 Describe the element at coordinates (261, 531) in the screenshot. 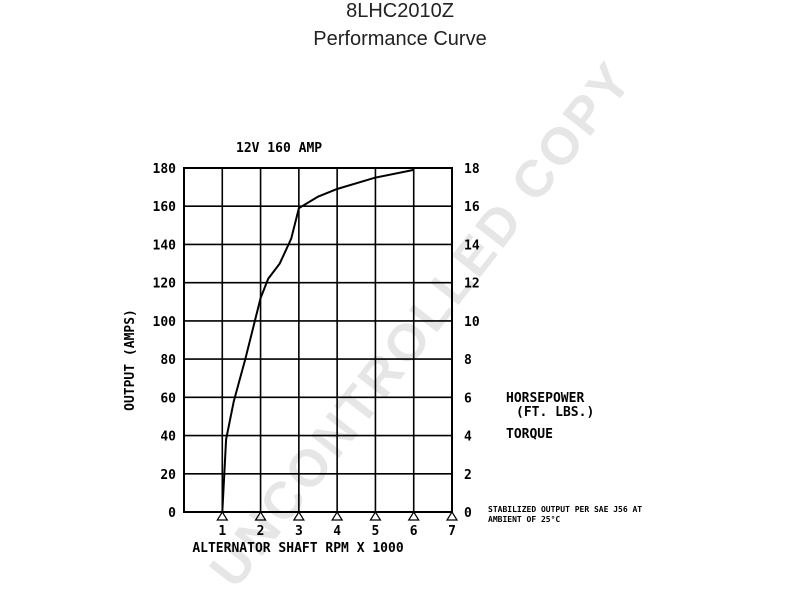

I see `x-tick-label: 2` at that location.